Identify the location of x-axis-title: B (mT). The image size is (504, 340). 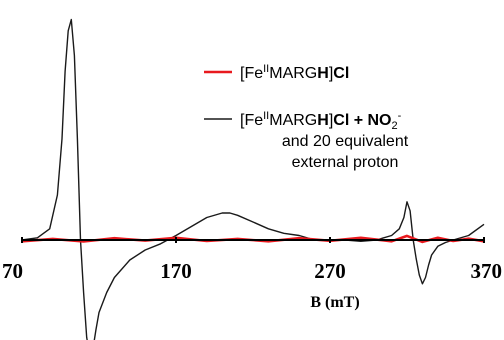
(334, 302).